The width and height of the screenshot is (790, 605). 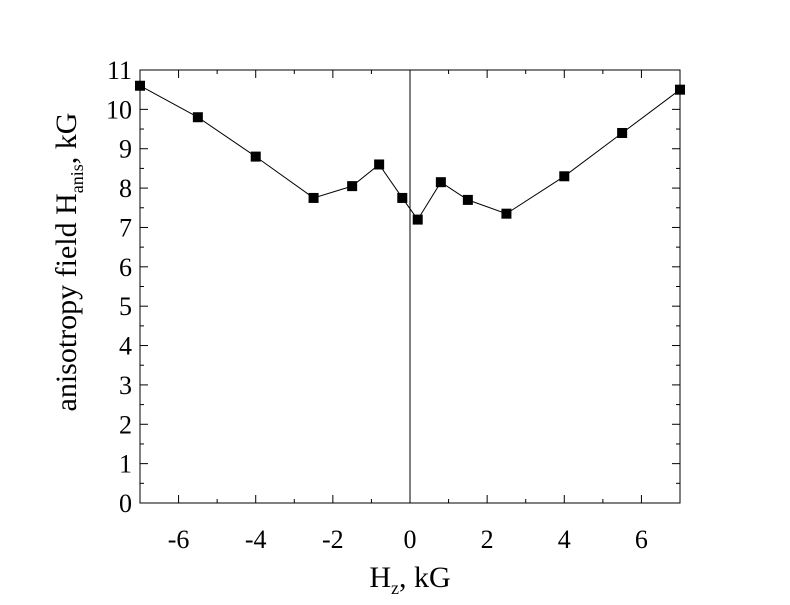 I want to click on x-tick-label: 0, so click(x=410, y=539).